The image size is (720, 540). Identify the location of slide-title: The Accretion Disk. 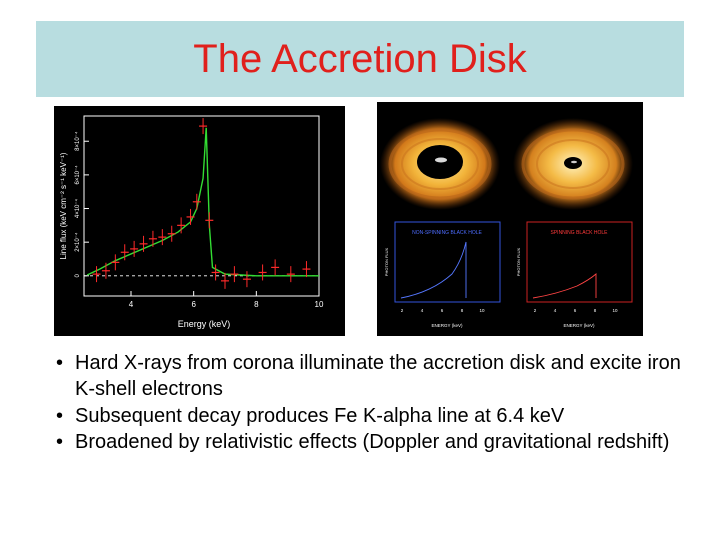
(360, 59).